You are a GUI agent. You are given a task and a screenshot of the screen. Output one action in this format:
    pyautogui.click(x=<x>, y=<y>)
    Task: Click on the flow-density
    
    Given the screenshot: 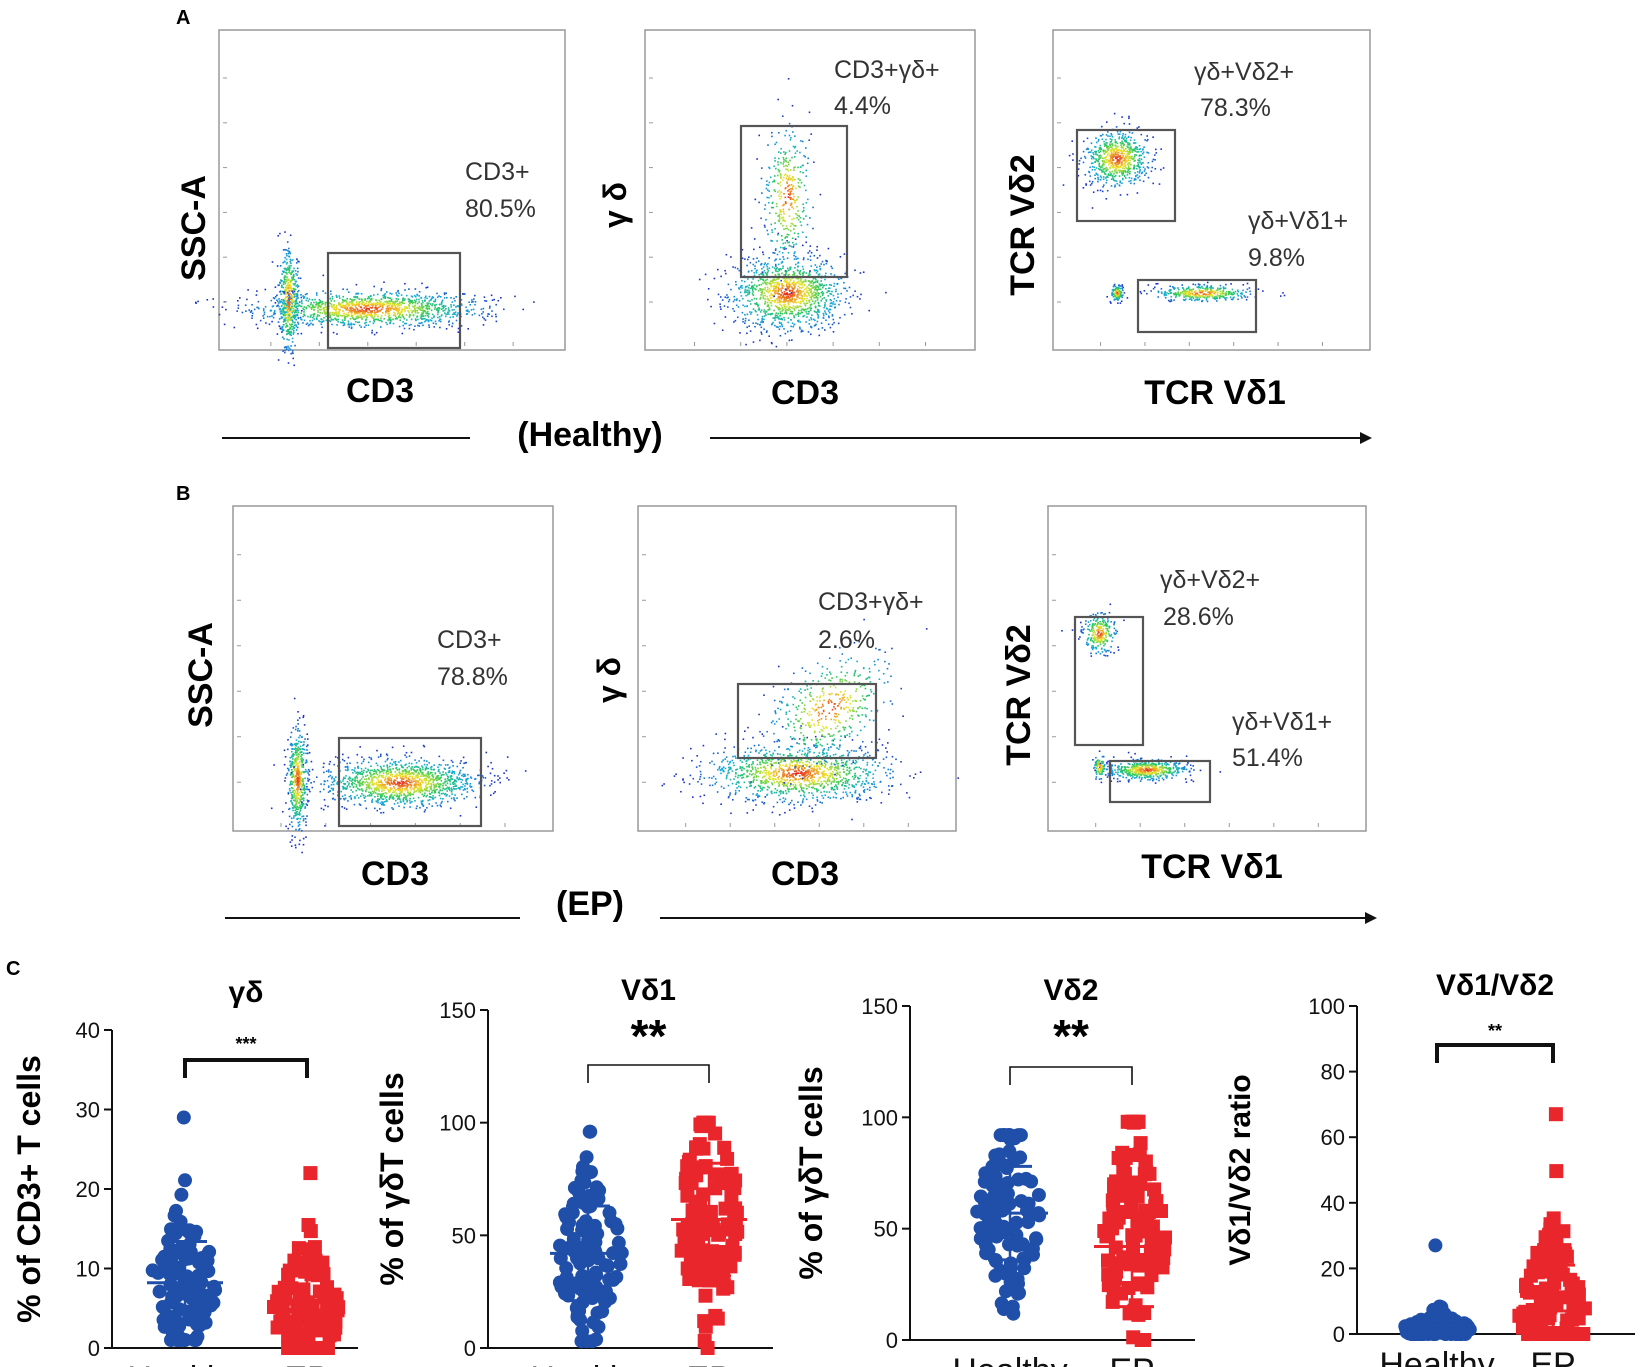 What is the action you would take?
    pyautogui.click(x=787, y=212)
    